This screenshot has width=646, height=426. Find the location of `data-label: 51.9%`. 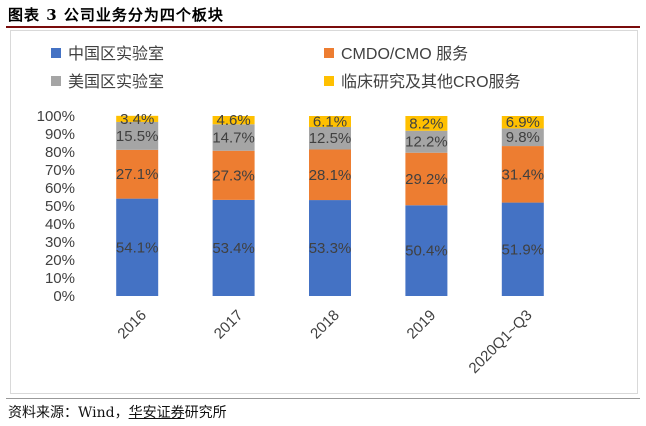

data-label: 51.9% is located at coordinates (523, 249).